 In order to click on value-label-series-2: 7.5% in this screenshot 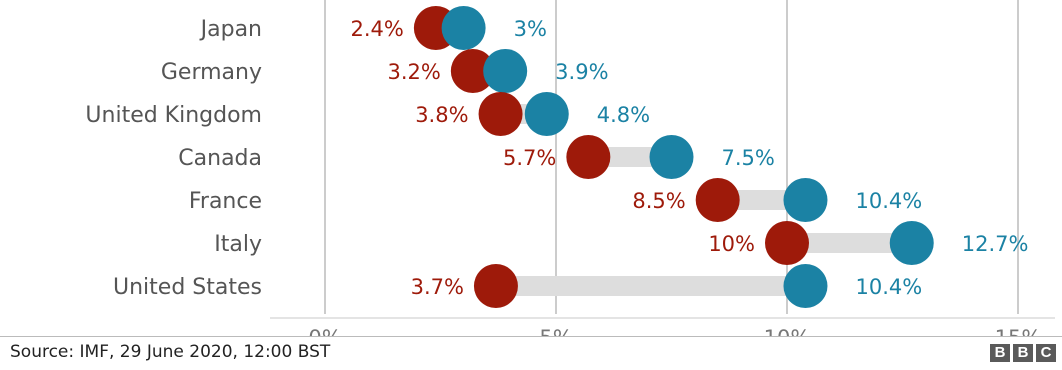, I will do `click(748, 158)`.